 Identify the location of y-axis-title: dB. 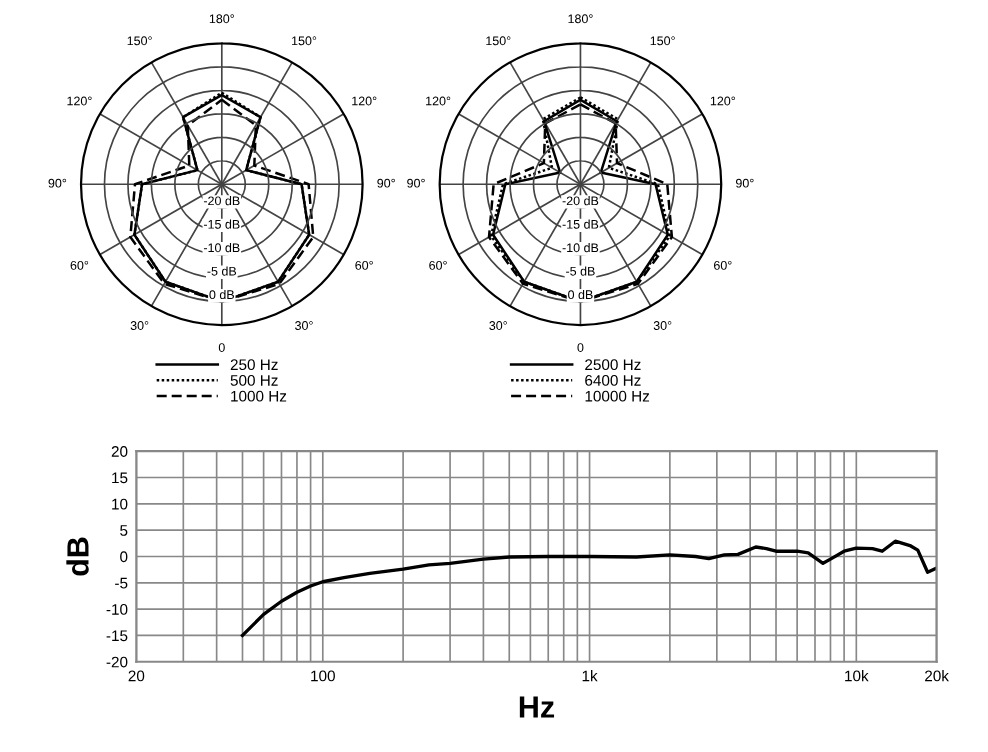
(77, 556).